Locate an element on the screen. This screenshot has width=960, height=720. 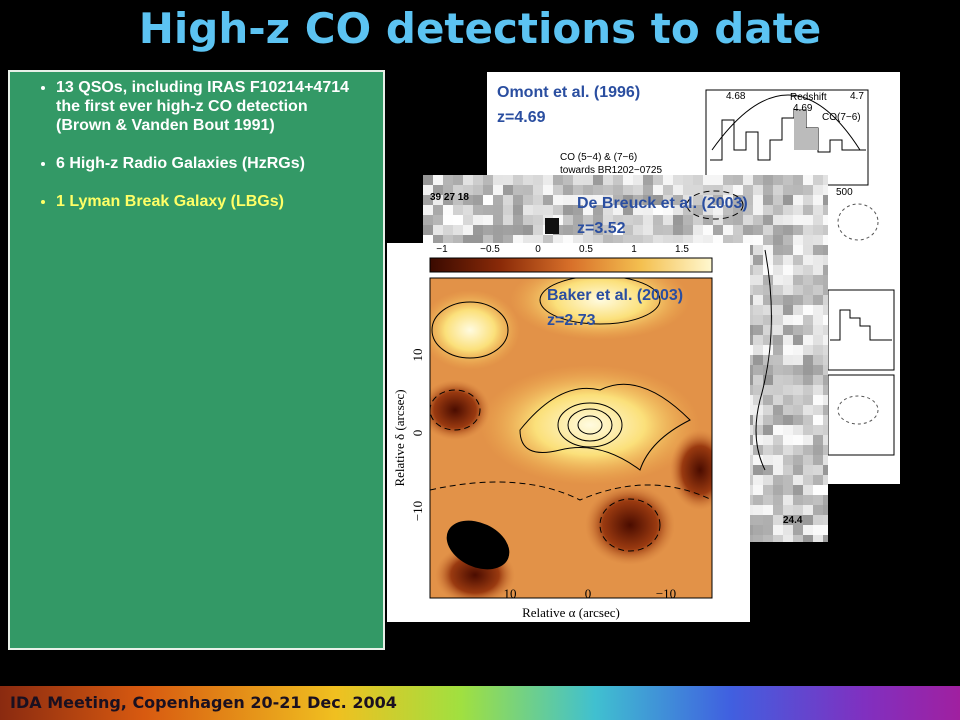
colorbar-tick-label: −0.5 is located at coordinates (490, 249).